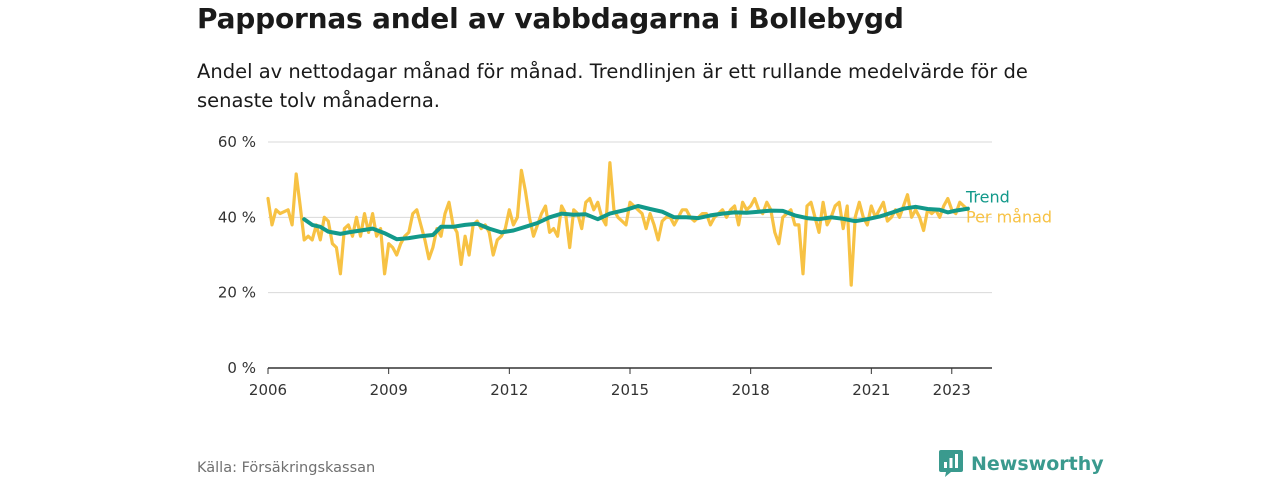 This screenshot has height=480, width=1280. What do you see at coordinates (237, 255) in the screenshot?
I see `y-axis-ticks: 0 % 20 % 40 % 60 %` at bounding box center [237, 255].